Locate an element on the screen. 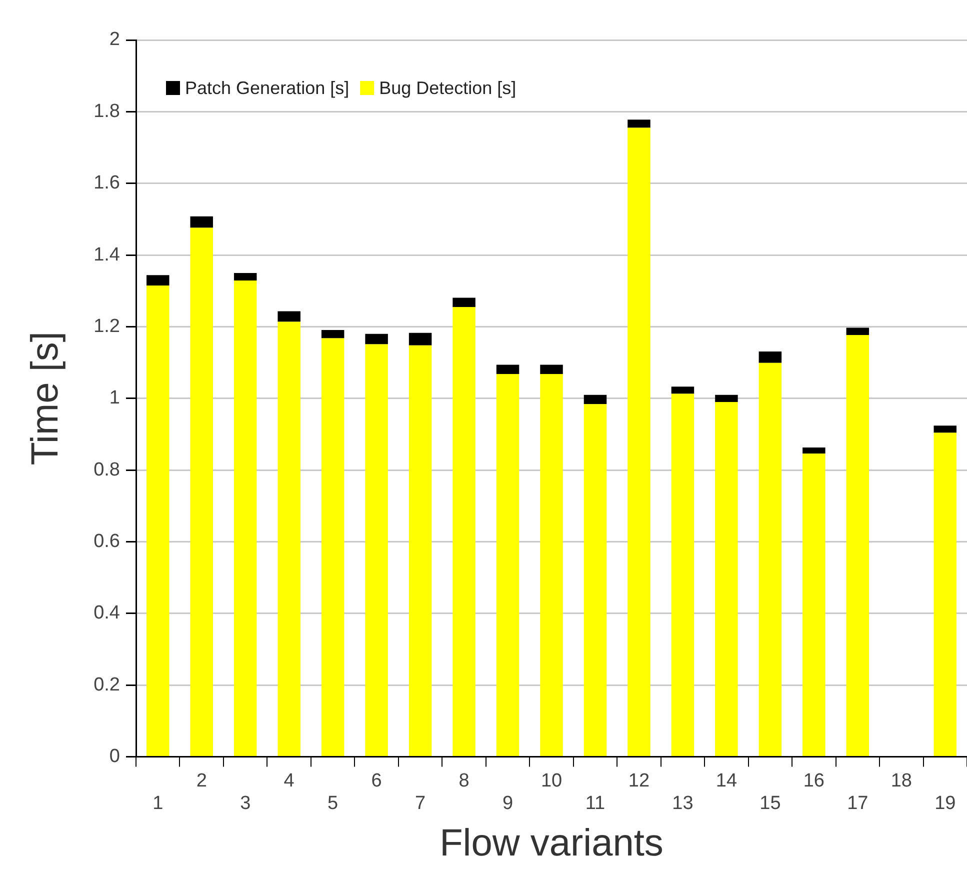 Image resolution: width=967 pixels, height=882 pixels. y-tick-label: 1.4 is located at coordinates (107, 255).